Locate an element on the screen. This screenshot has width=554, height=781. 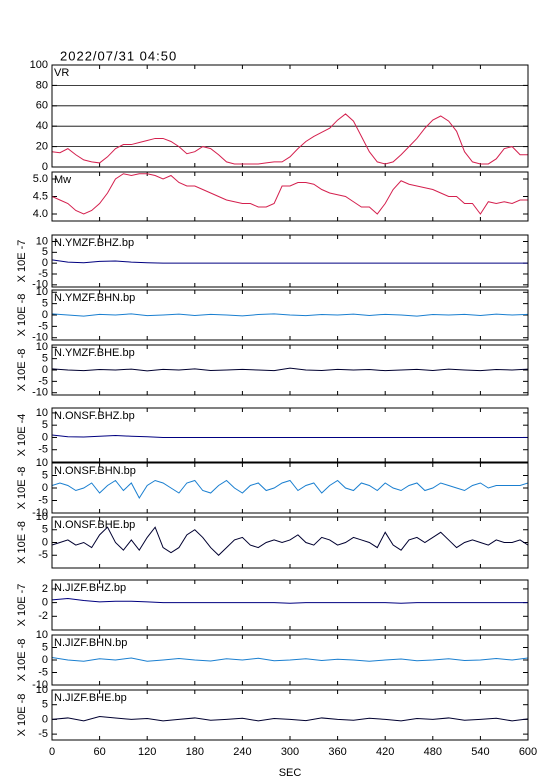
panel-label: N.ONSF.BHE.bp is located at coordinates (94, 525).